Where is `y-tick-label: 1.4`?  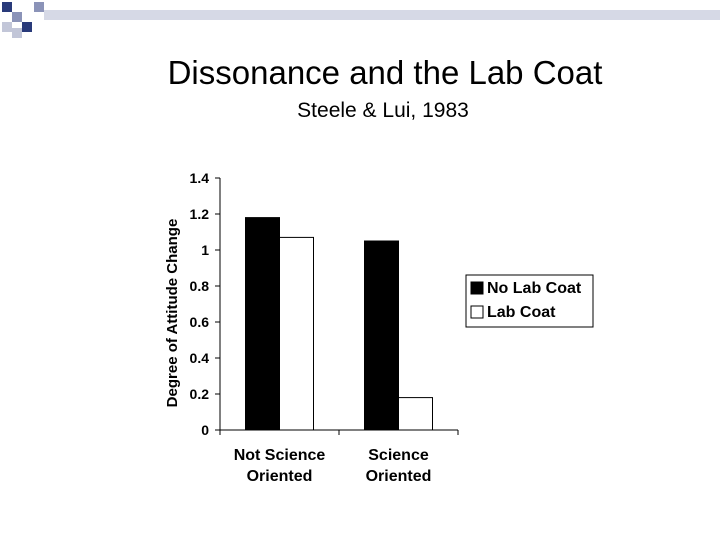 y-tick-label: 1.4 is located at coordinates (200, 178).